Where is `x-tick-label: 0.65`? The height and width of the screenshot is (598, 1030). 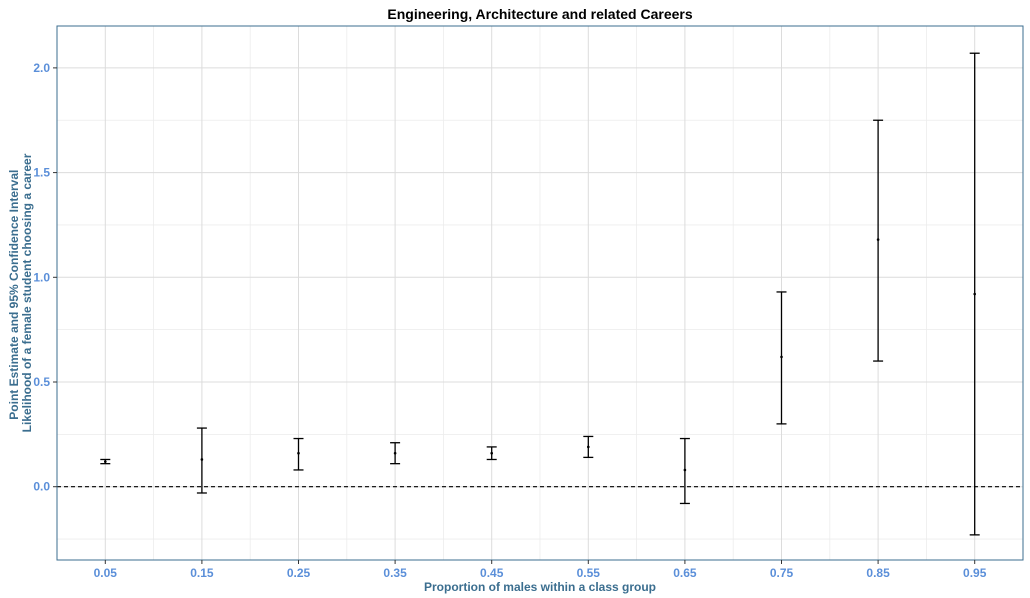
x-tick-label: 0.65 is located at coordinates (685, 573).